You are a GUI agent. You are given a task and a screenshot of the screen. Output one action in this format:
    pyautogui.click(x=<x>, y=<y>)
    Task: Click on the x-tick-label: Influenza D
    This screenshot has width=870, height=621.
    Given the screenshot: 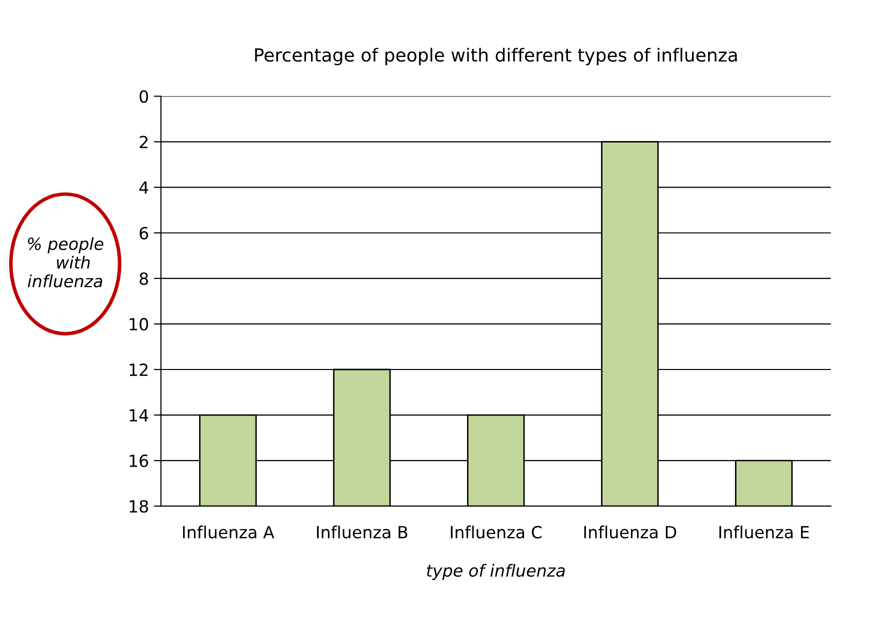 What is the action you would take?
    pyautogui.click(x=630, y=532)
    